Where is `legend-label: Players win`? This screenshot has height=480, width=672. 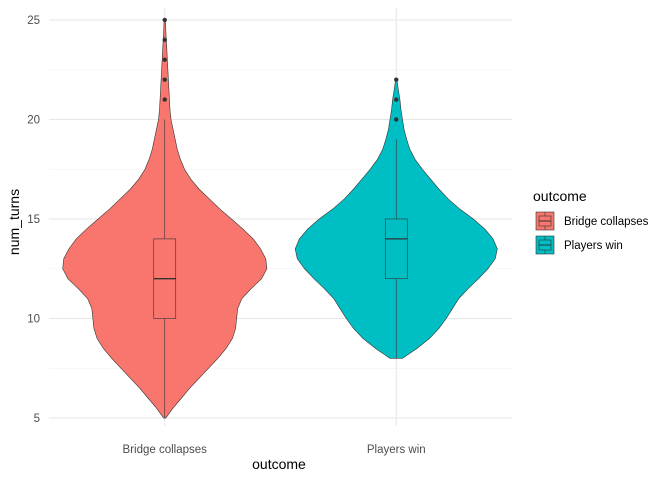 legend-label: Players win is located at coordinates (593, 246).